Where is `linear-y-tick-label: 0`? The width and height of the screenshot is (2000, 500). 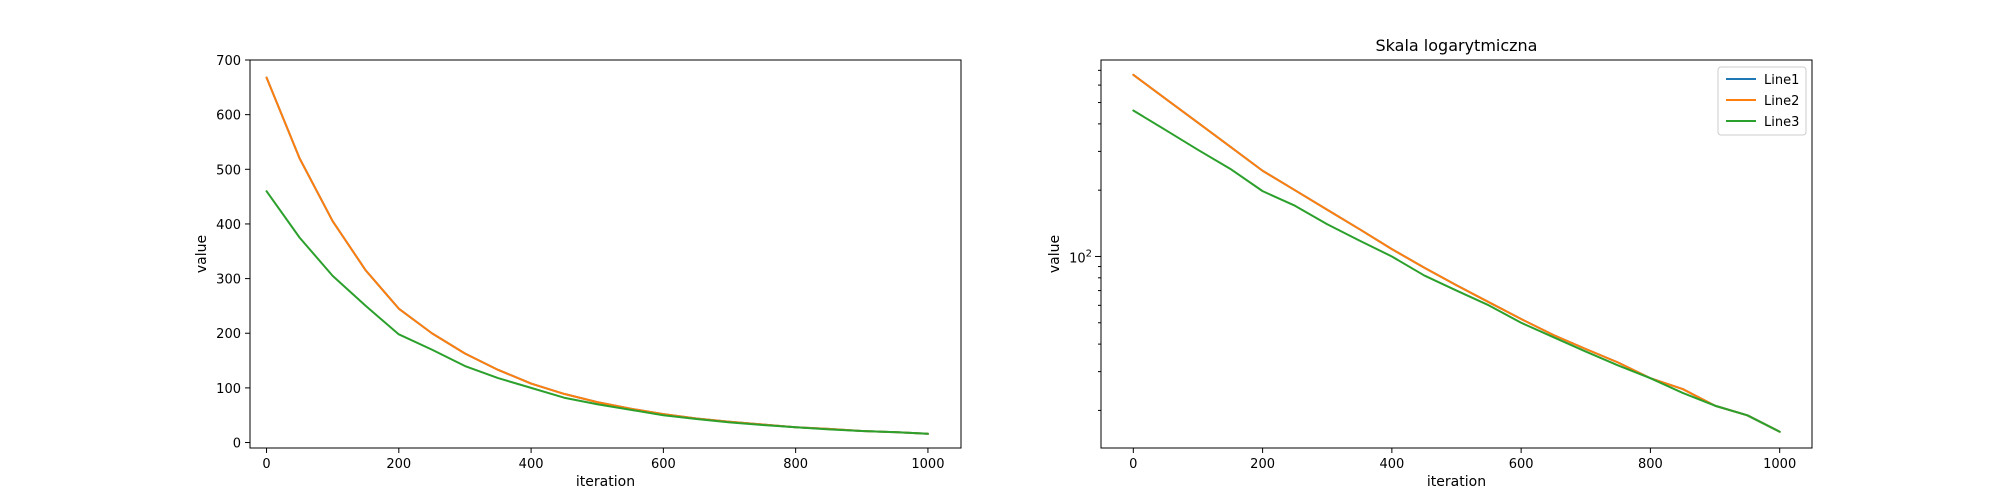
linear-y-tick-label: 0 is located at coordinates (237, 444).